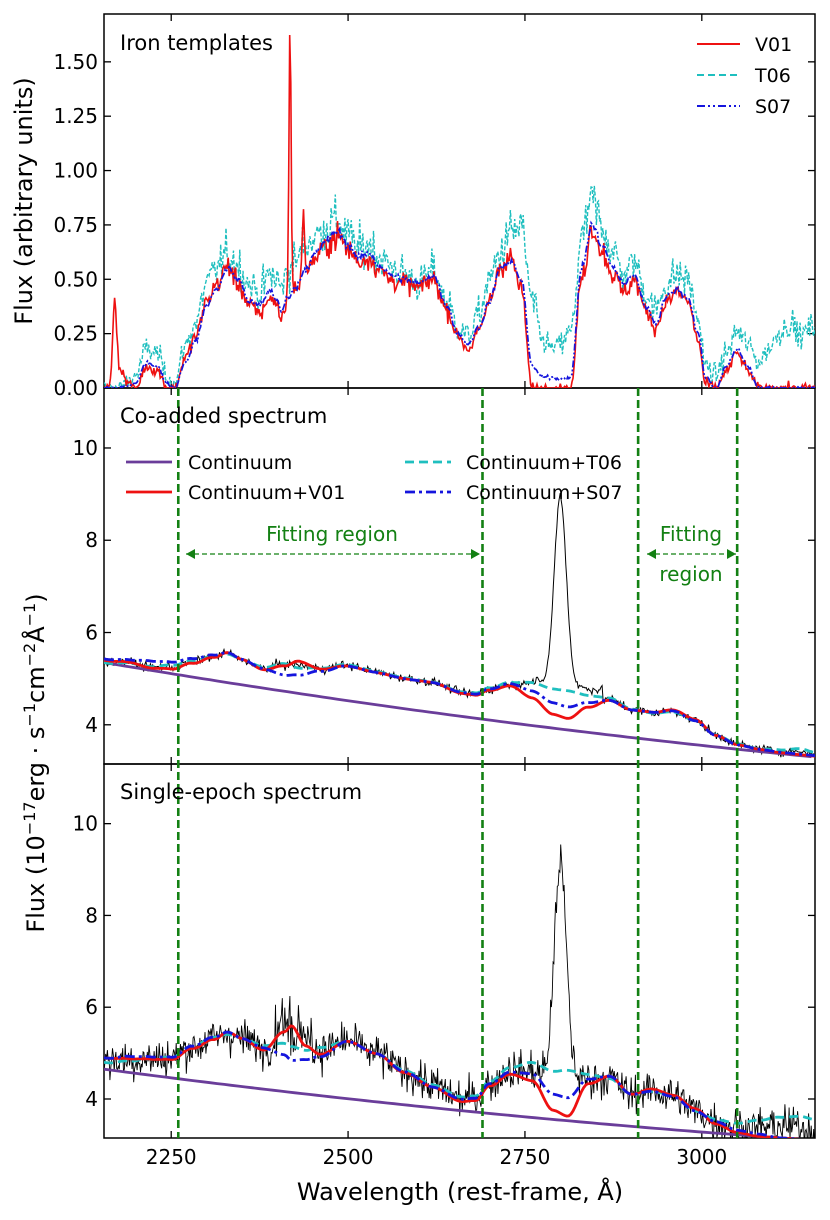 The image size is (830, 1220). What do you see at coordinates (773, 107) in the screenshot?
I see `legend-s07-label: S07` at bounding box center [773, 107].